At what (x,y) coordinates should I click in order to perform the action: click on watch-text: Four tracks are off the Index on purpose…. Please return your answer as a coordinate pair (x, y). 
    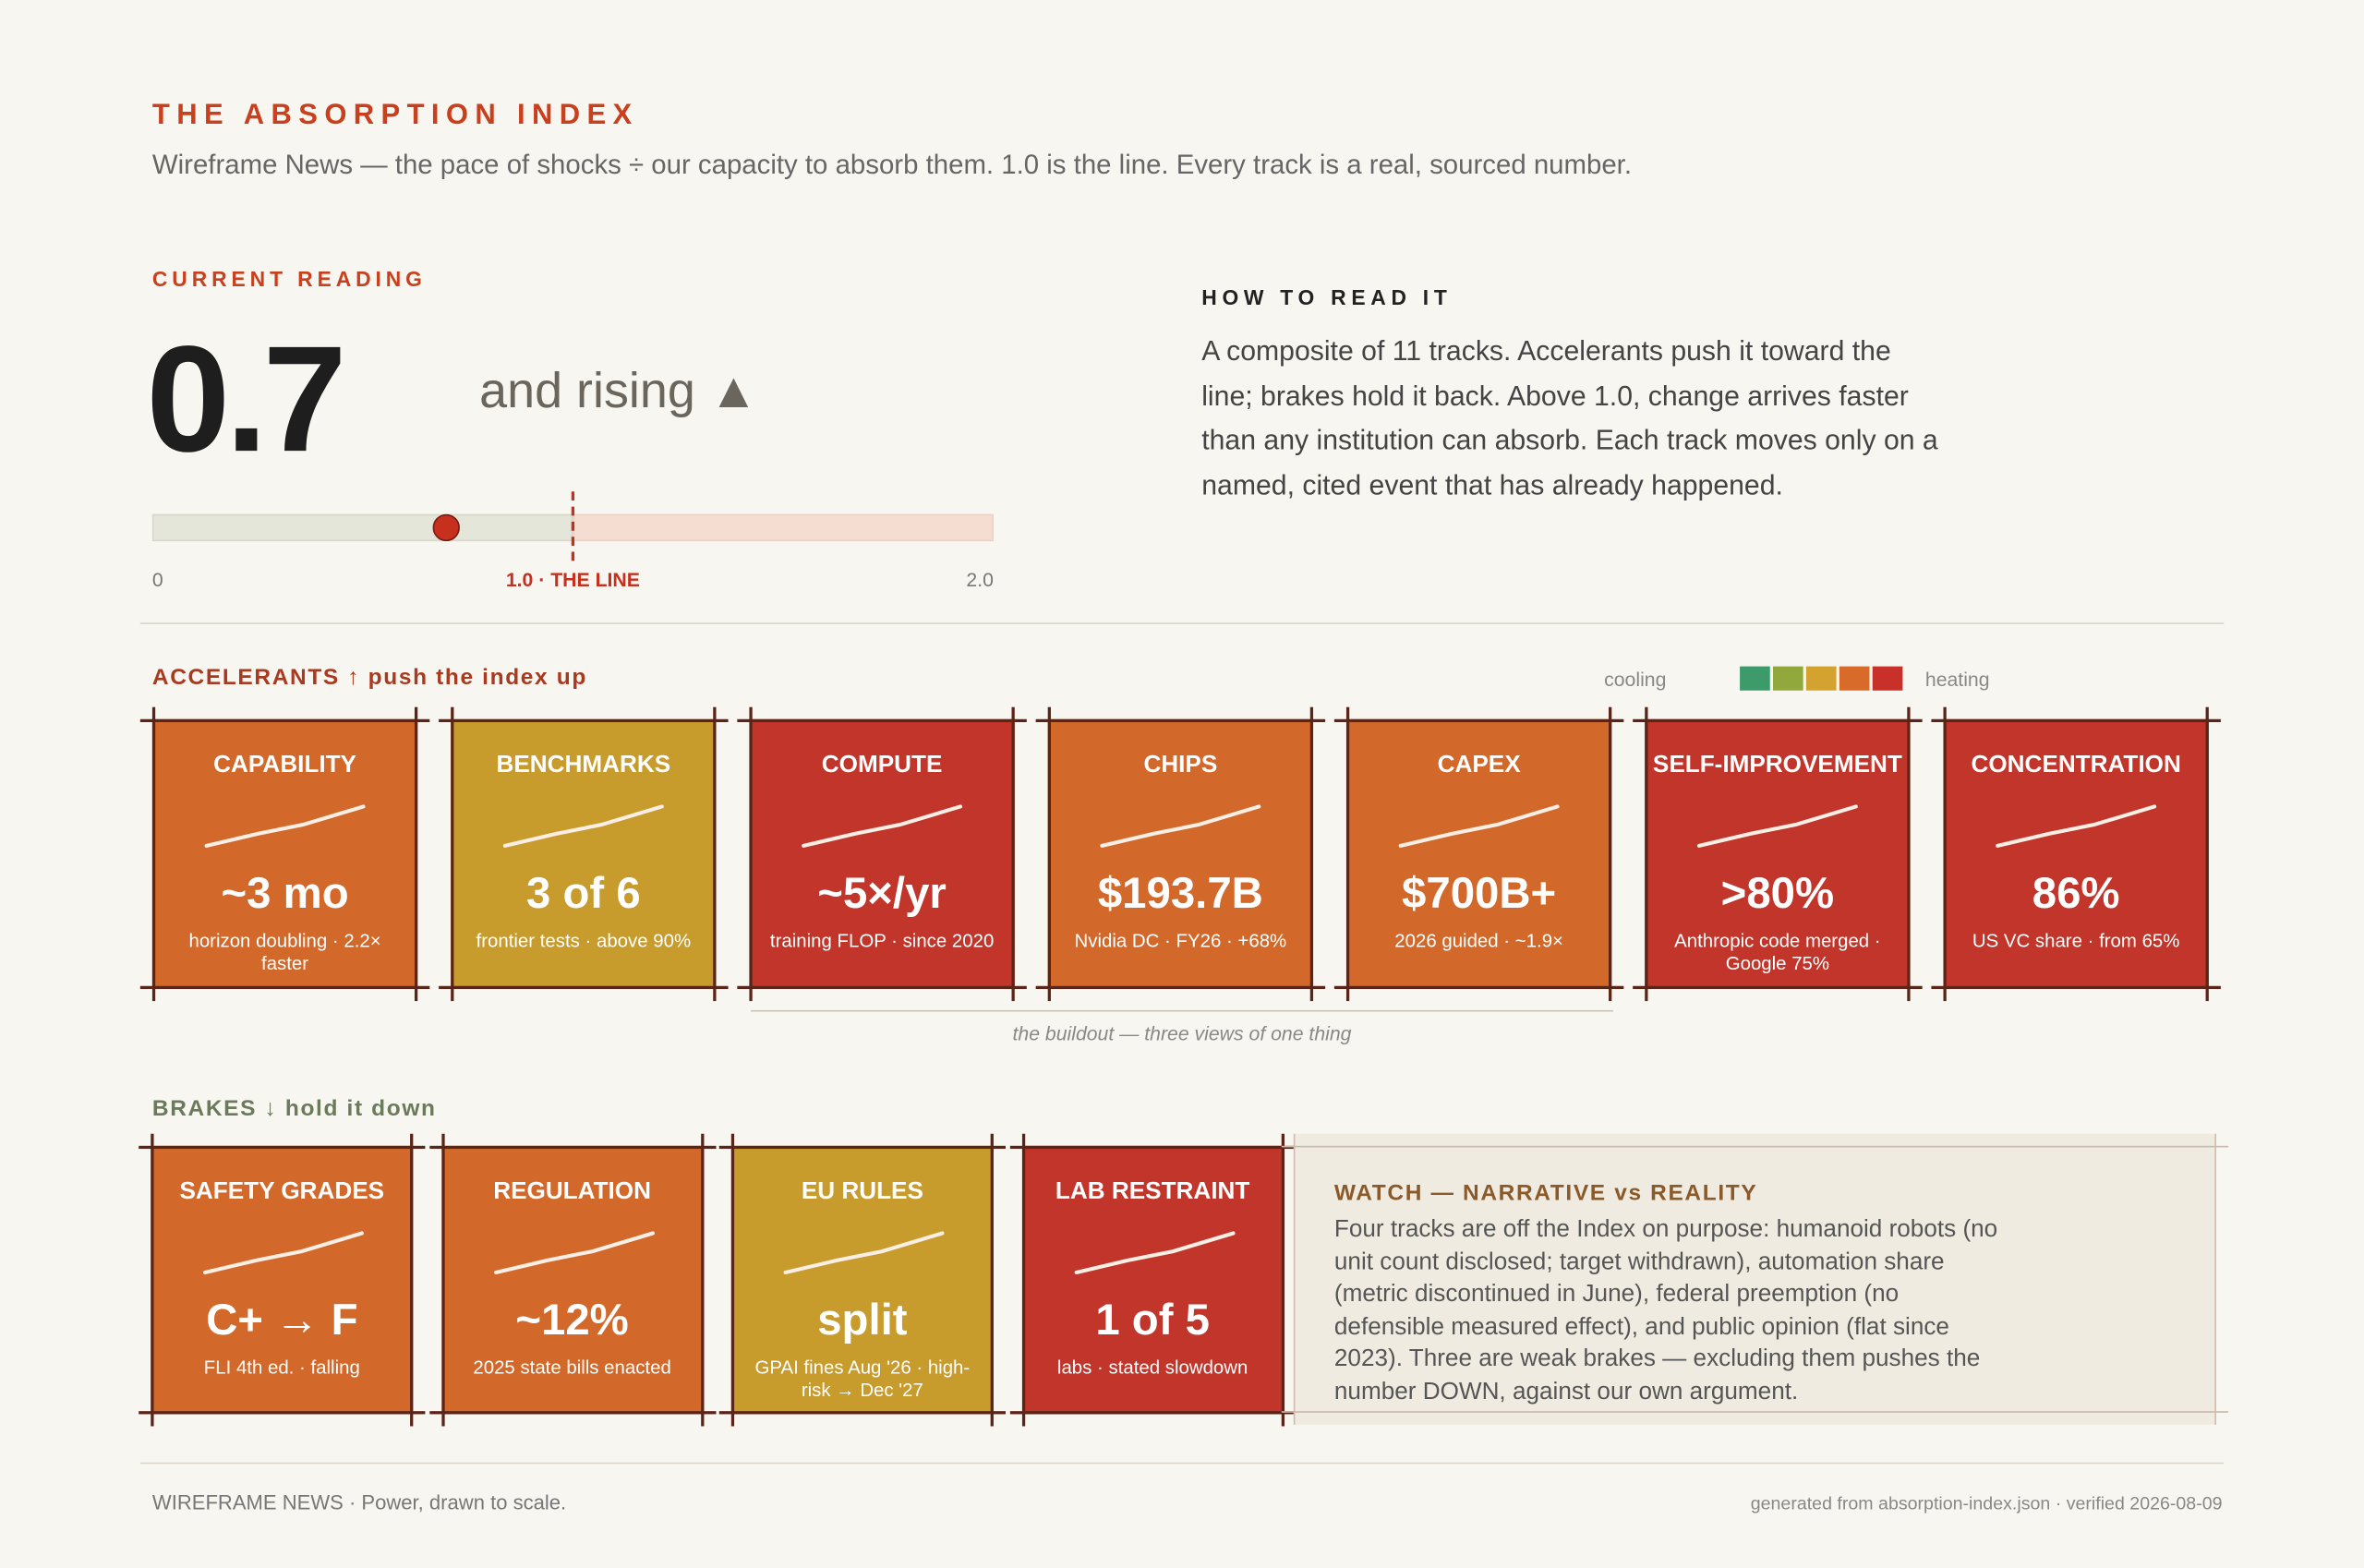
    Looking at the image, I should click on (1665, 1310).